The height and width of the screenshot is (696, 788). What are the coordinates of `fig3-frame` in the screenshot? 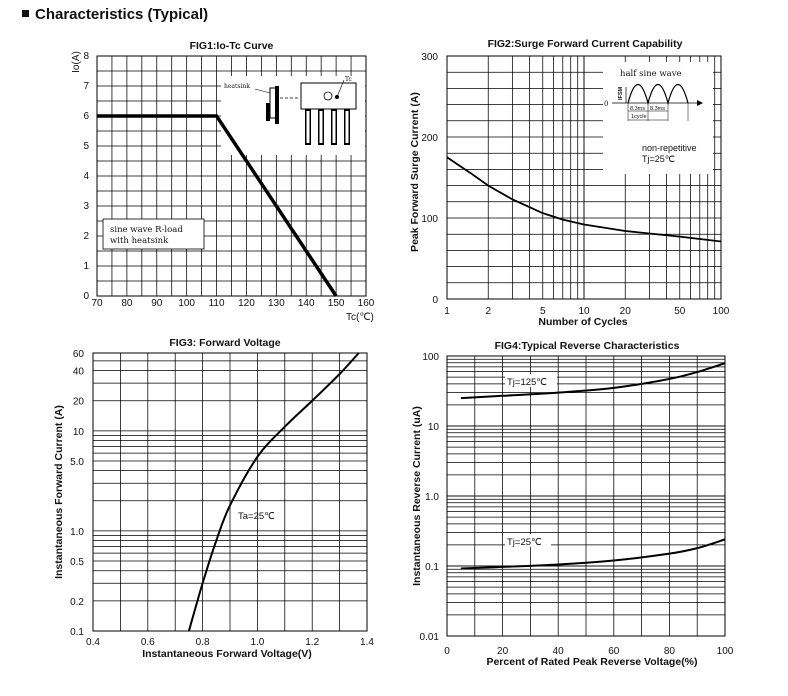 It's located at (230, 492).